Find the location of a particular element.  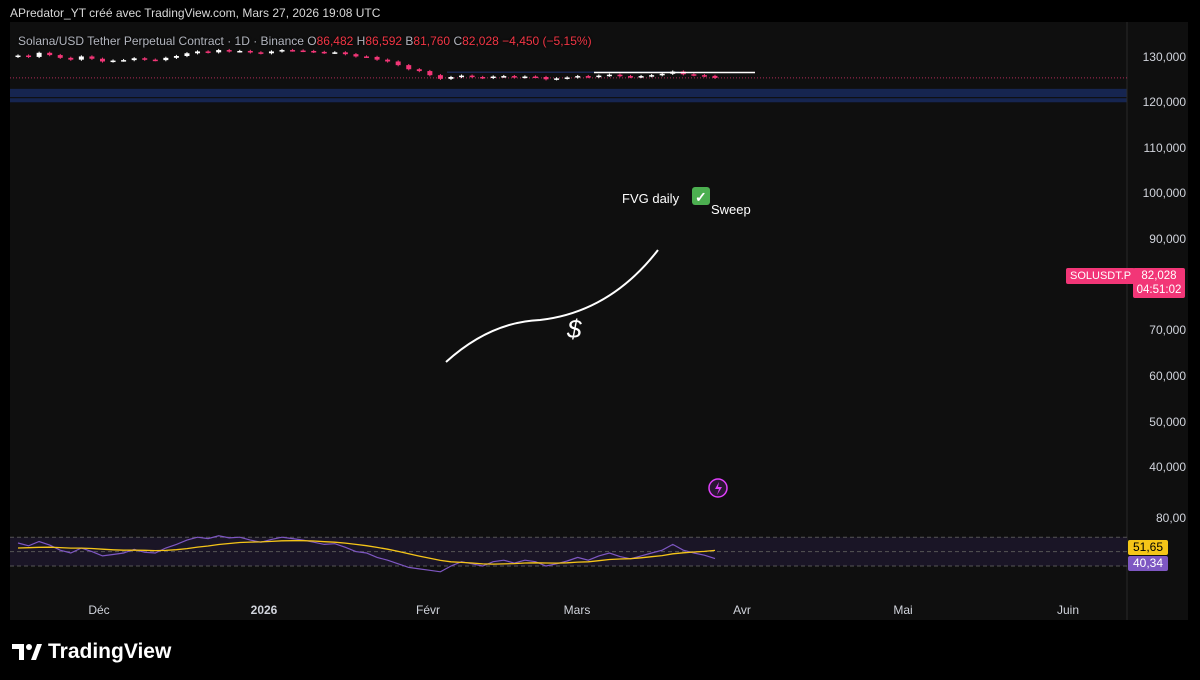

legend-high-label: H is located at coordinates (361, 41).